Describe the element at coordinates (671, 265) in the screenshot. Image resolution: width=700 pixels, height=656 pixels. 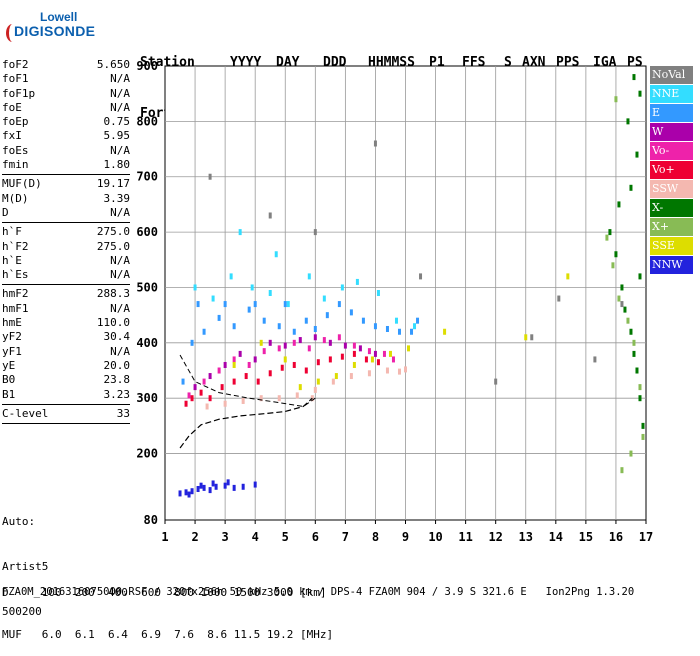
I see `legend-item-nnw: NNW` at that location.